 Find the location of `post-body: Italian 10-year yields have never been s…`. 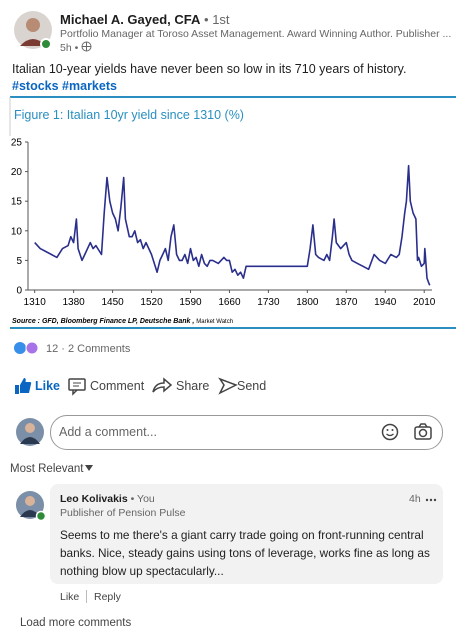

post-body: Italian 10-year yields have never been s… is located at coordinates (209, 69).